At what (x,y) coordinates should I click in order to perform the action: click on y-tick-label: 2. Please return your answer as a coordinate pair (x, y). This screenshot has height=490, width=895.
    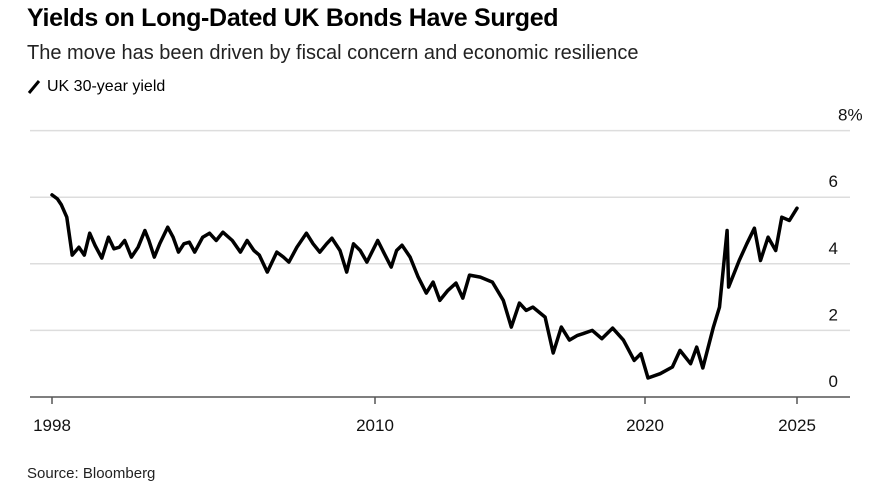
    Looking at the image, I should click on (833, 314).